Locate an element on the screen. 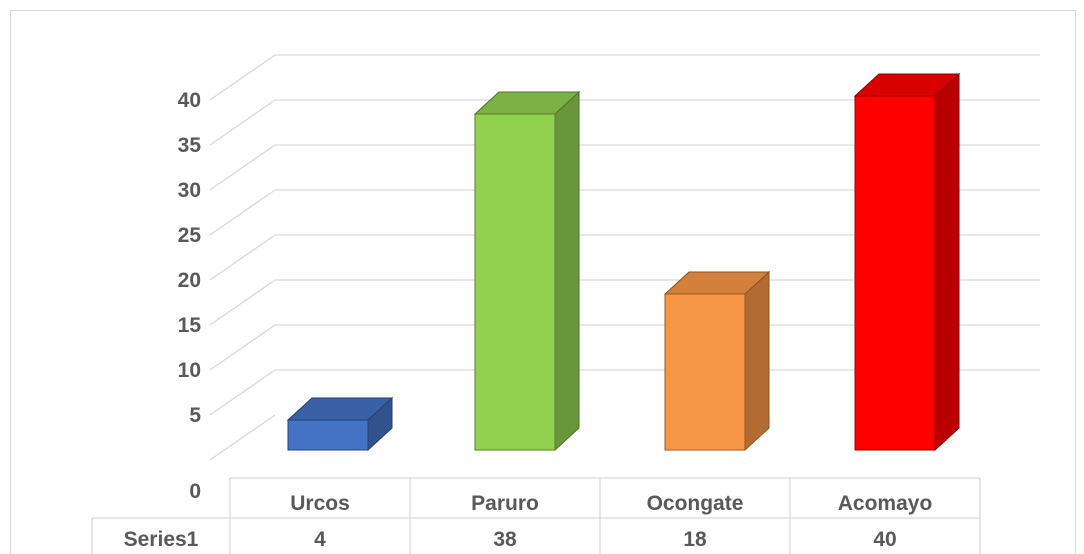  y-tick-label: 40 is located at coordinates (189, 100).